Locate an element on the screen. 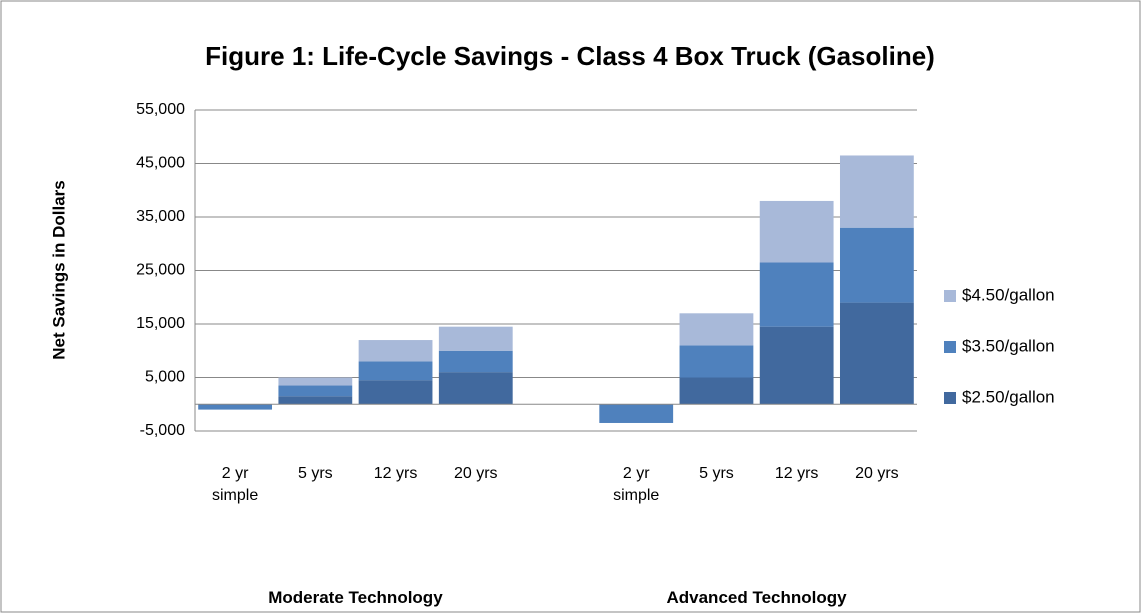  y-tick-label: 25,000 is located at coordinates (160, 270).